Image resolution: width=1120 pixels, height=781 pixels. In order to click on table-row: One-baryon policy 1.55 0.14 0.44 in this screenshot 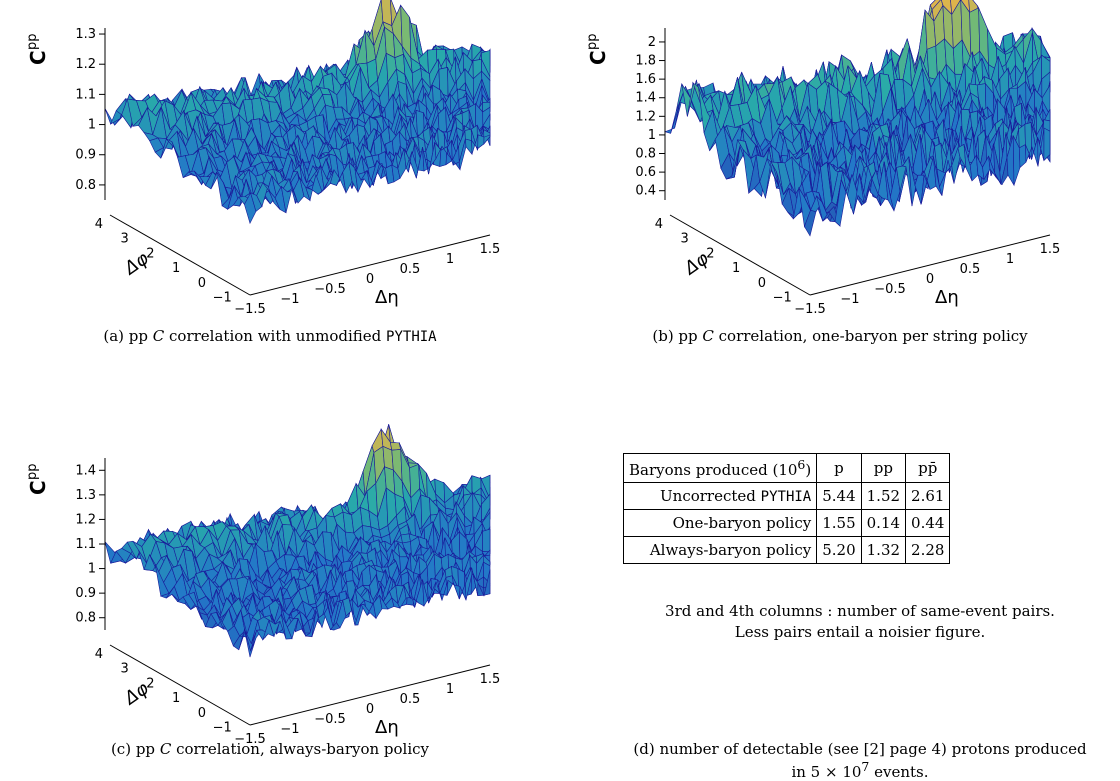, I will do `click(786, 523)`.